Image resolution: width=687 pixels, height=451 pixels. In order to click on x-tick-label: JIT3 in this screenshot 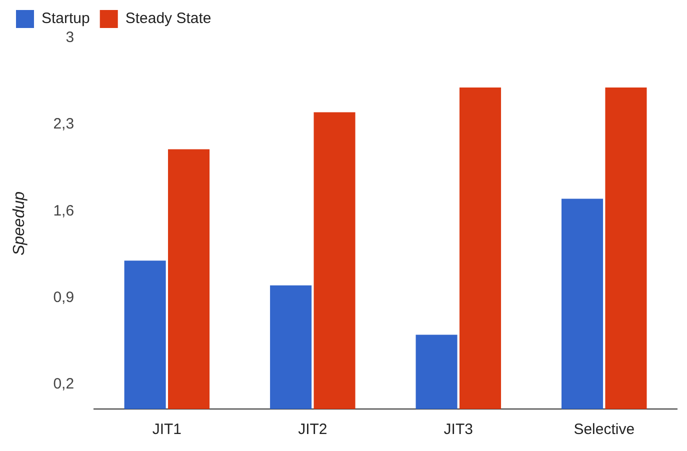, I will do `click(458, 429)`.